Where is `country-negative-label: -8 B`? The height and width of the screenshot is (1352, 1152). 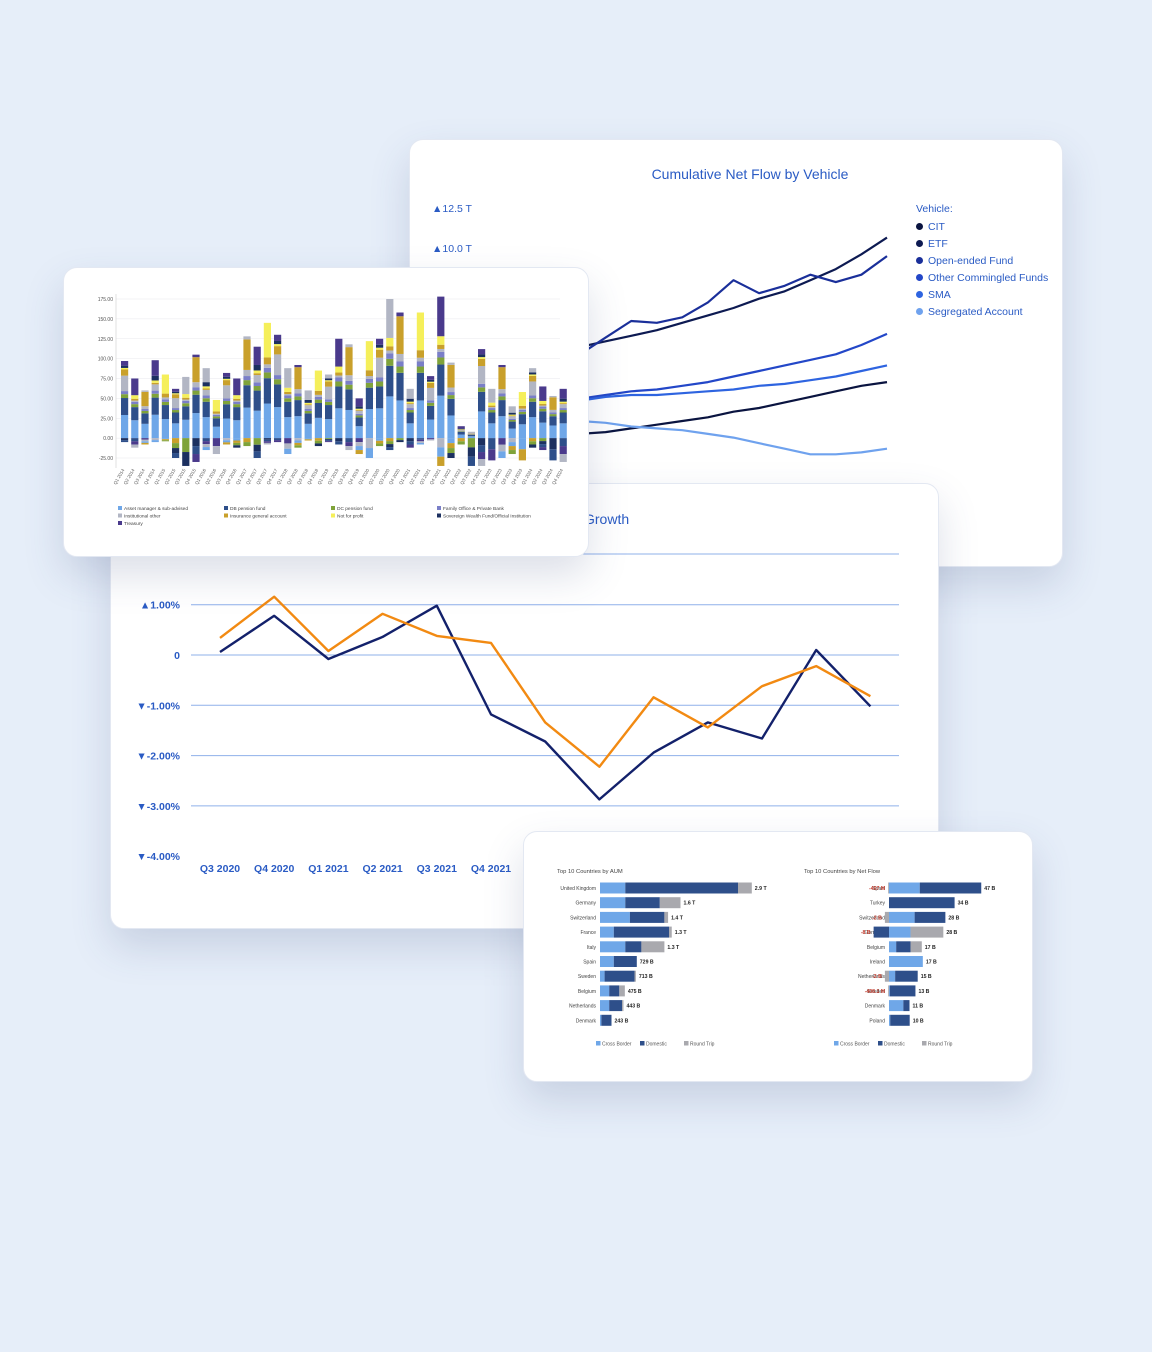
country-negative-label: -8 B is located at coordinates (866, 933).